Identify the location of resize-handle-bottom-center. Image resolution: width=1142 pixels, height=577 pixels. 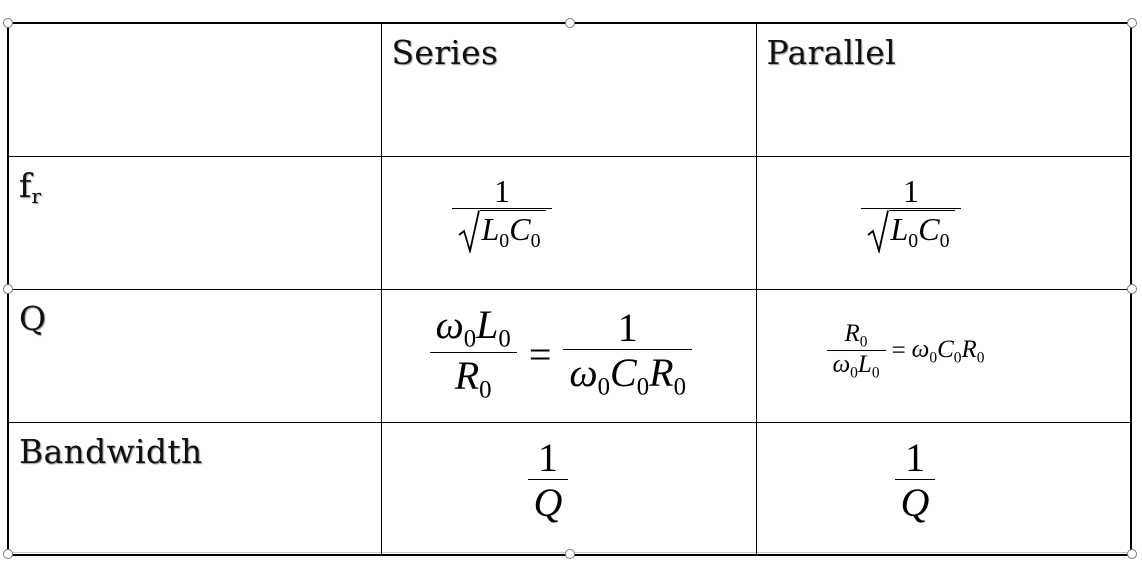
(570, 554).